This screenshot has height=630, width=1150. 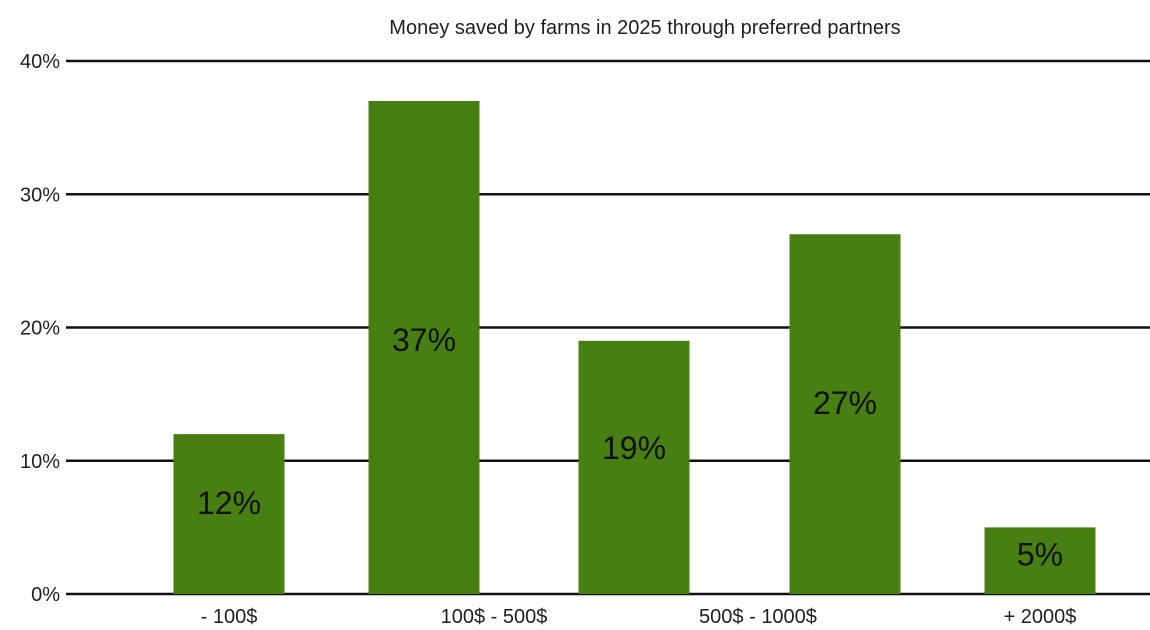 What do you see at coordinates (634, 448) in the screenshot?
I see `bar-value-label: 19%` at bounding box center [634, 448].